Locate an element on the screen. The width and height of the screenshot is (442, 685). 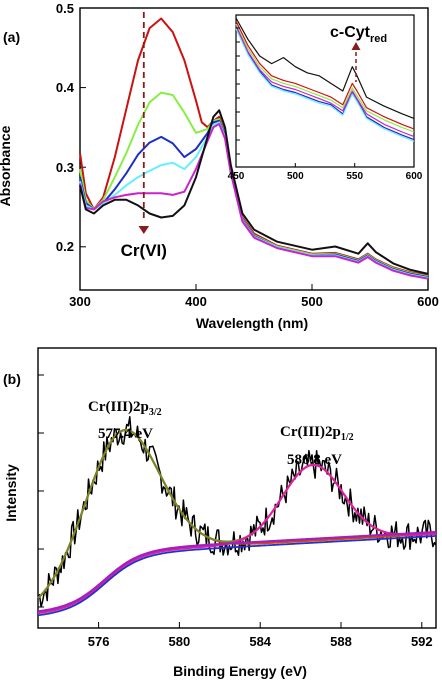
peak-value-1-2: 586.8 eV is located at coordinates (314, 460).